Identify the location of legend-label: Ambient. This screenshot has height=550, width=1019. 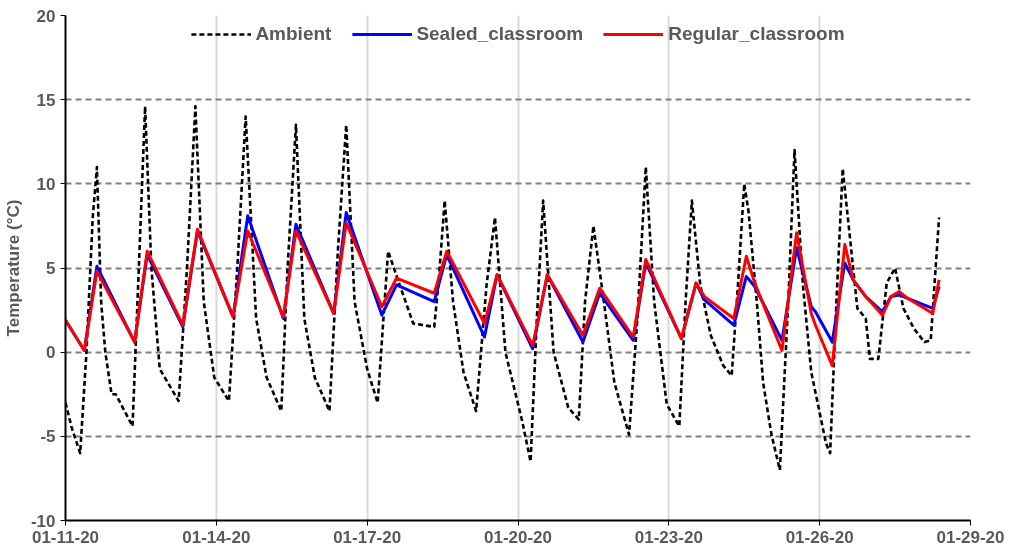
(293, 34).